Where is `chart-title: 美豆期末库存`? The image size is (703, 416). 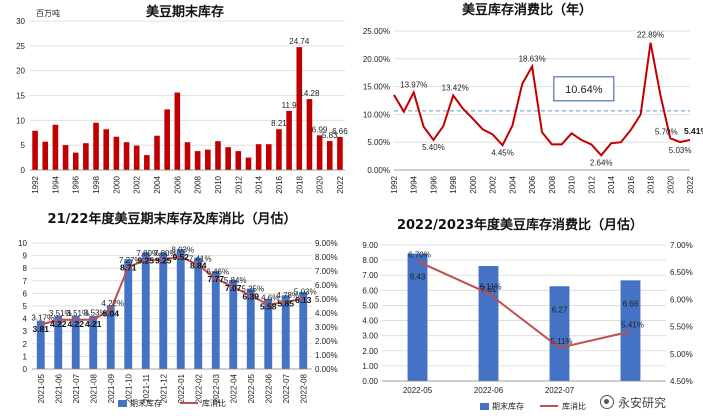
chart-title: 美豆期末库存 is located at coordinates (185, 12).